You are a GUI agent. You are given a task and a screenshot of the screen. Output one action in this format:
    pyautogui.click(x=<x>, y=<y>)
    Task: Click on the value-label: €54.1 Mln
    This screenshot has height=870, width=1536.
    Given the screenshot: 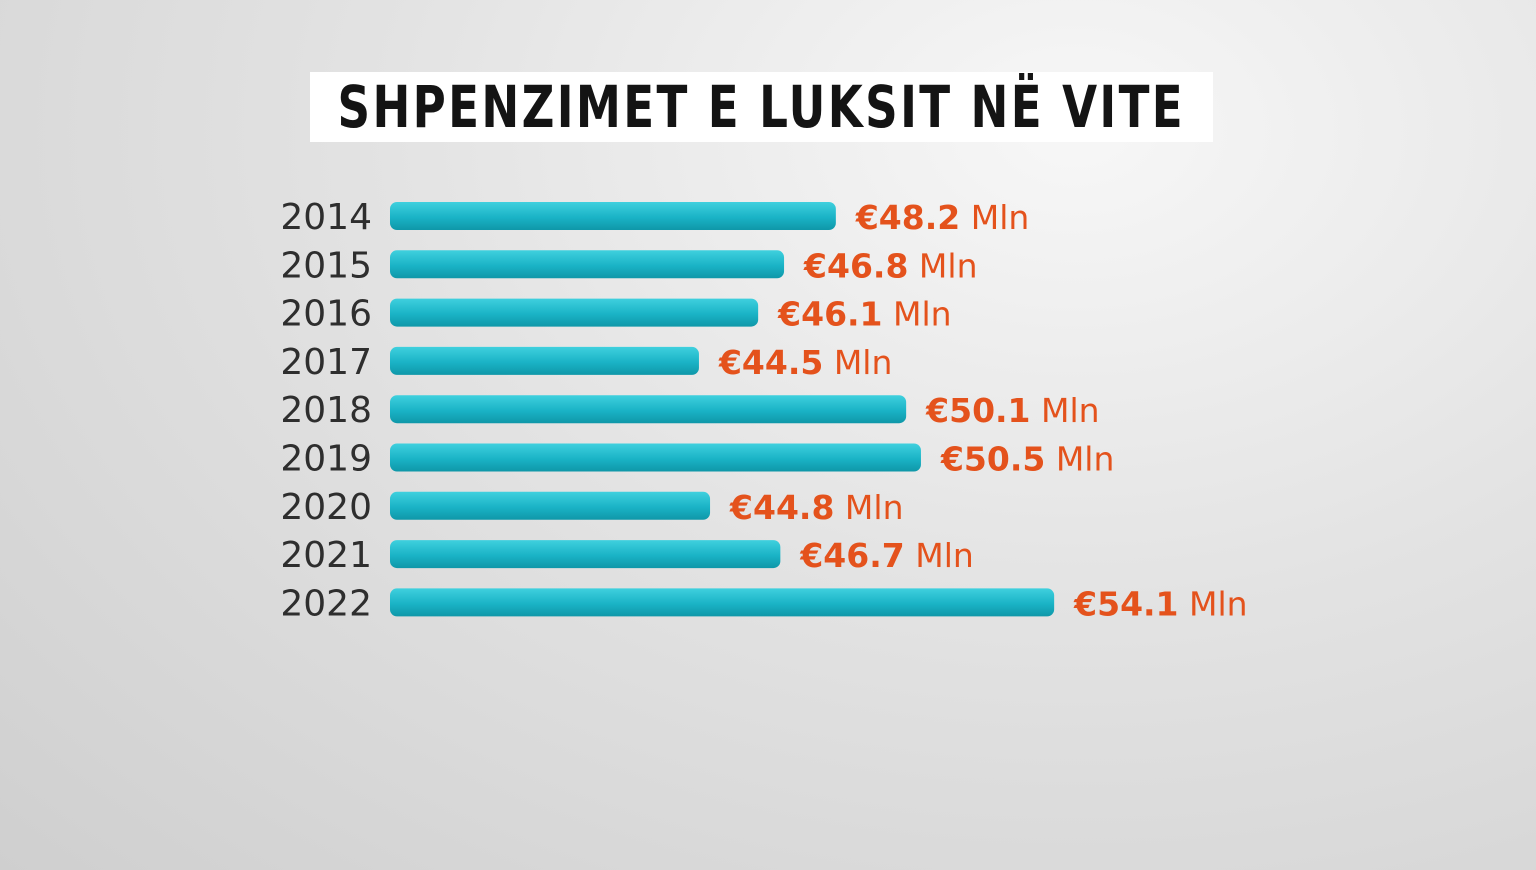 What is the action you would take?
    pyautogui.click(x=1160, y=603)
    